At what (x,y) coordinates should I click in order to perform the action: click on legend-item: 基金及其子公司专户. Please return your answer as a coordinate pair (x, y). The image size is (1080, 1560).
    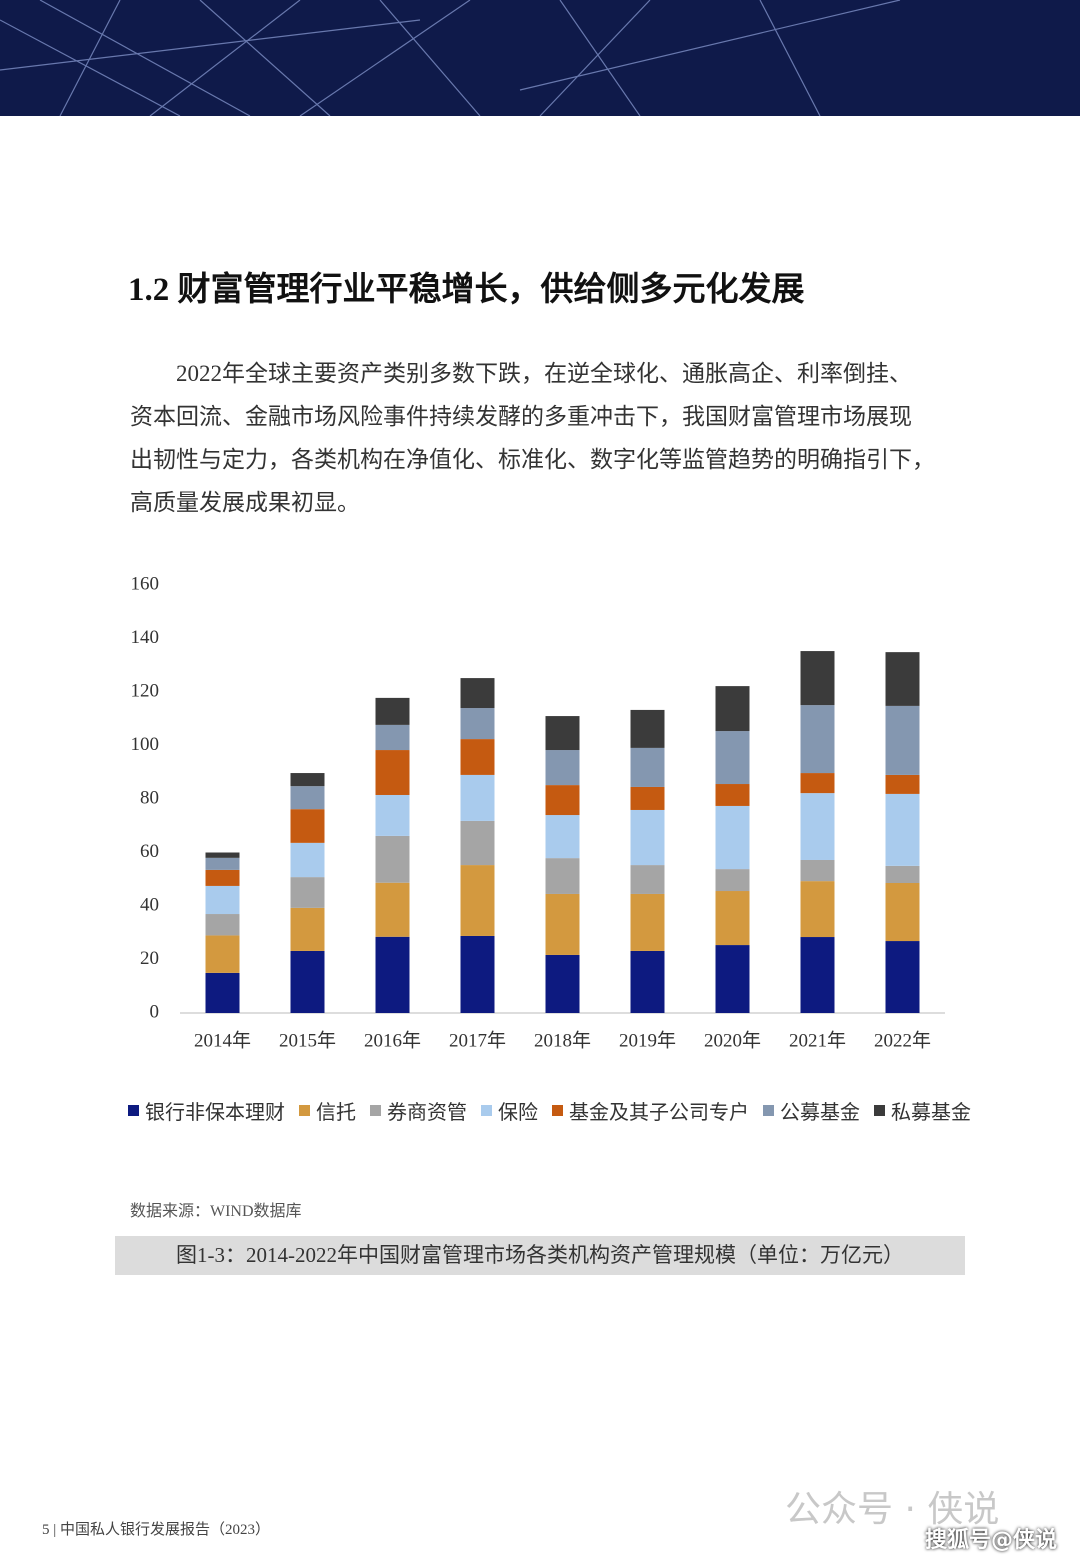
    Looking at the image, I should click on (650, 1110).